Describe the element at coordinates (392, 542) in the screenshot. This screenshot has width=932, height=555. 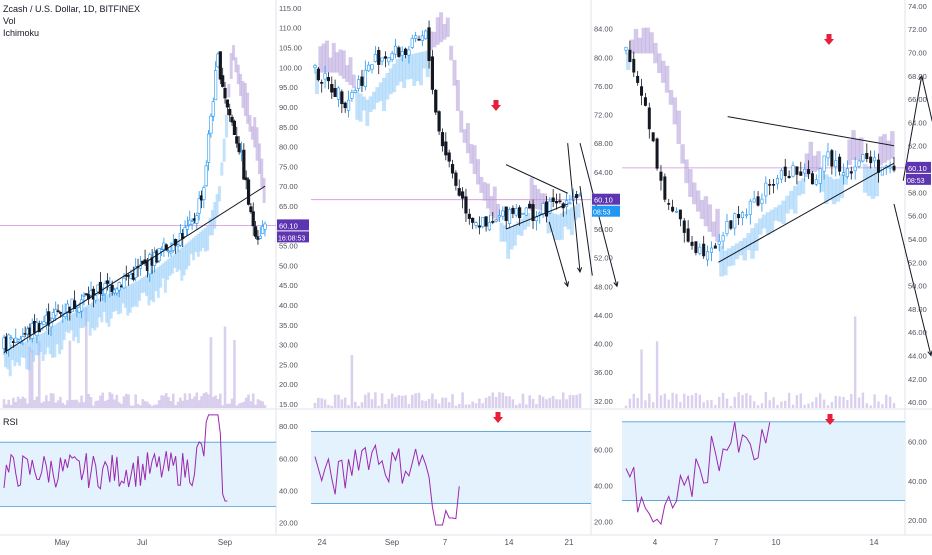
I see `time-tick-label: Sep` at that location.